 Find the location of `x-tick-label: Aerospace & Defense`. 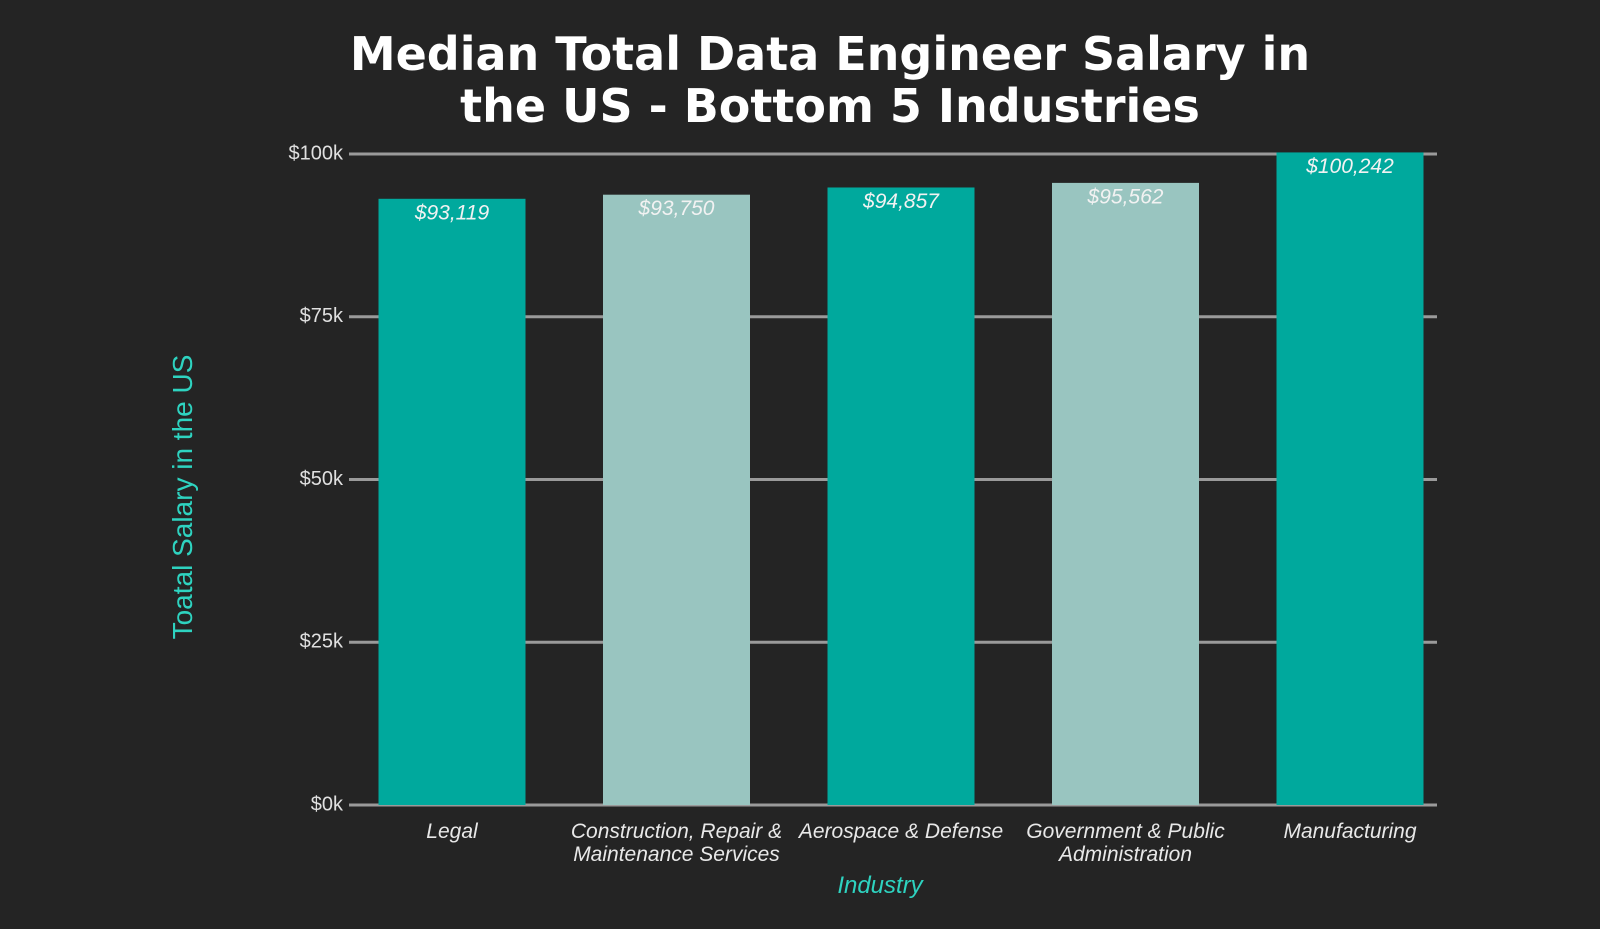

x-tick-label: Aerospace & Defense is located at coordinates (901, 831).